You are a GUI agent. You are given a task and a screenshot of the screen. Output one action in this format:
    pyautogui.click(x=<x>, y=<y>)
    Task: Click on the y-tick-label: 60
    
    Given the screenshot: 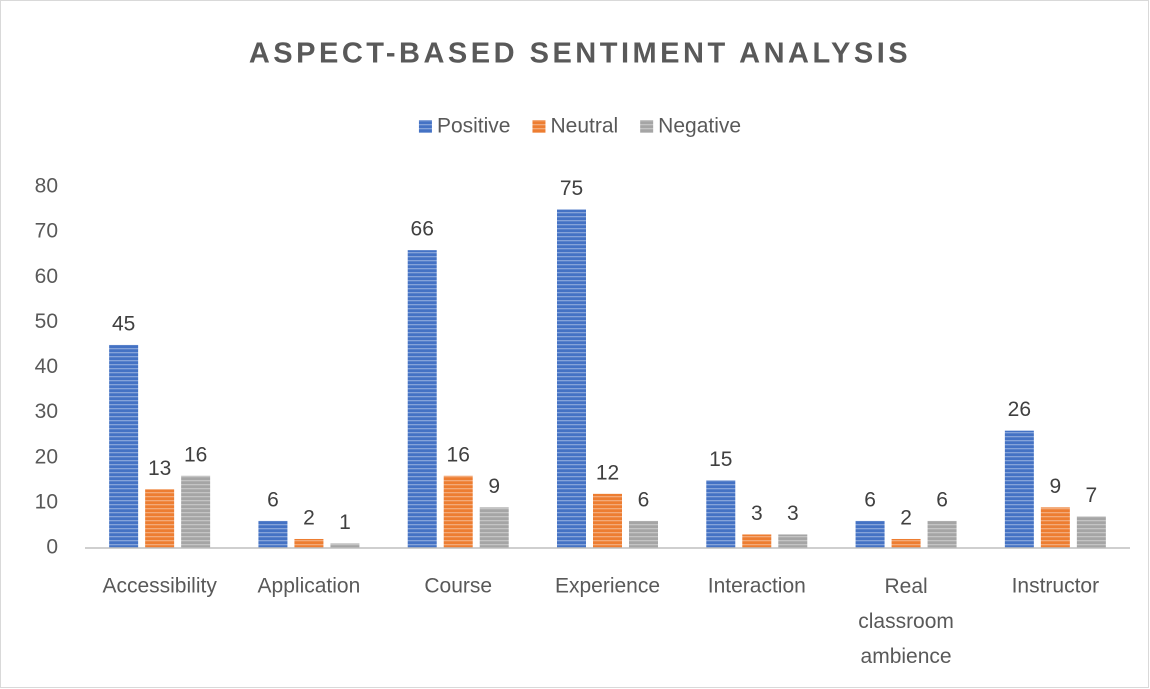 What is the action you would take?
    pyautogui.click(x=46, y=276)
    